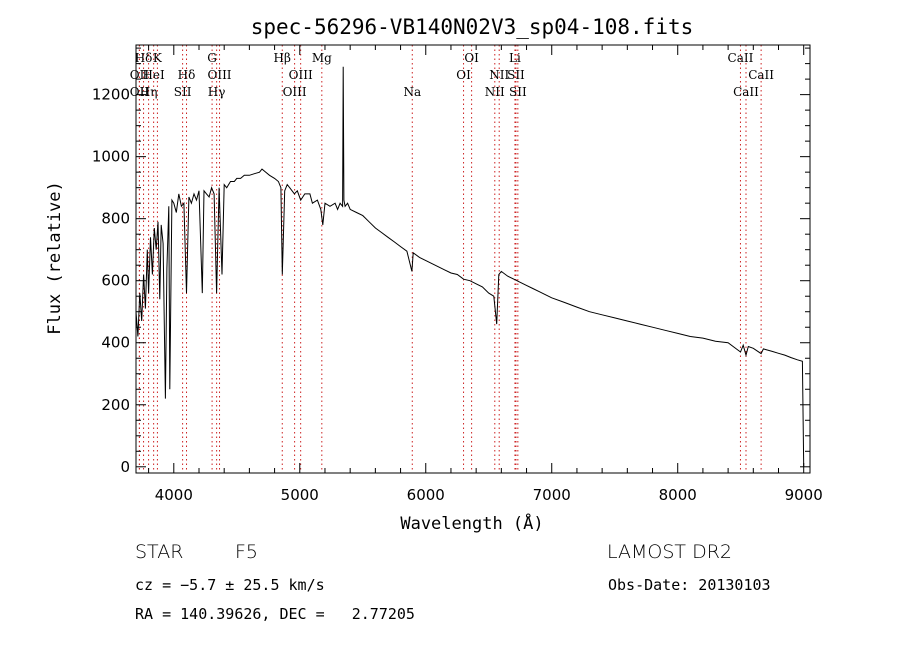  What do you see at coordinates (153, 75) in the screenshot?
I see `spectral-line-label: HeI` at bounding box center [153, 75].